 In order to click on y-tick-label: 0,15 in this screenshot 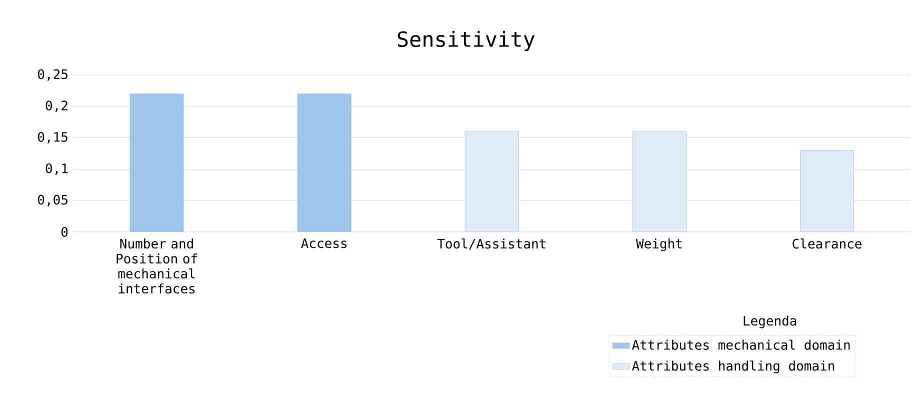, I will do `click(53, 138)`.